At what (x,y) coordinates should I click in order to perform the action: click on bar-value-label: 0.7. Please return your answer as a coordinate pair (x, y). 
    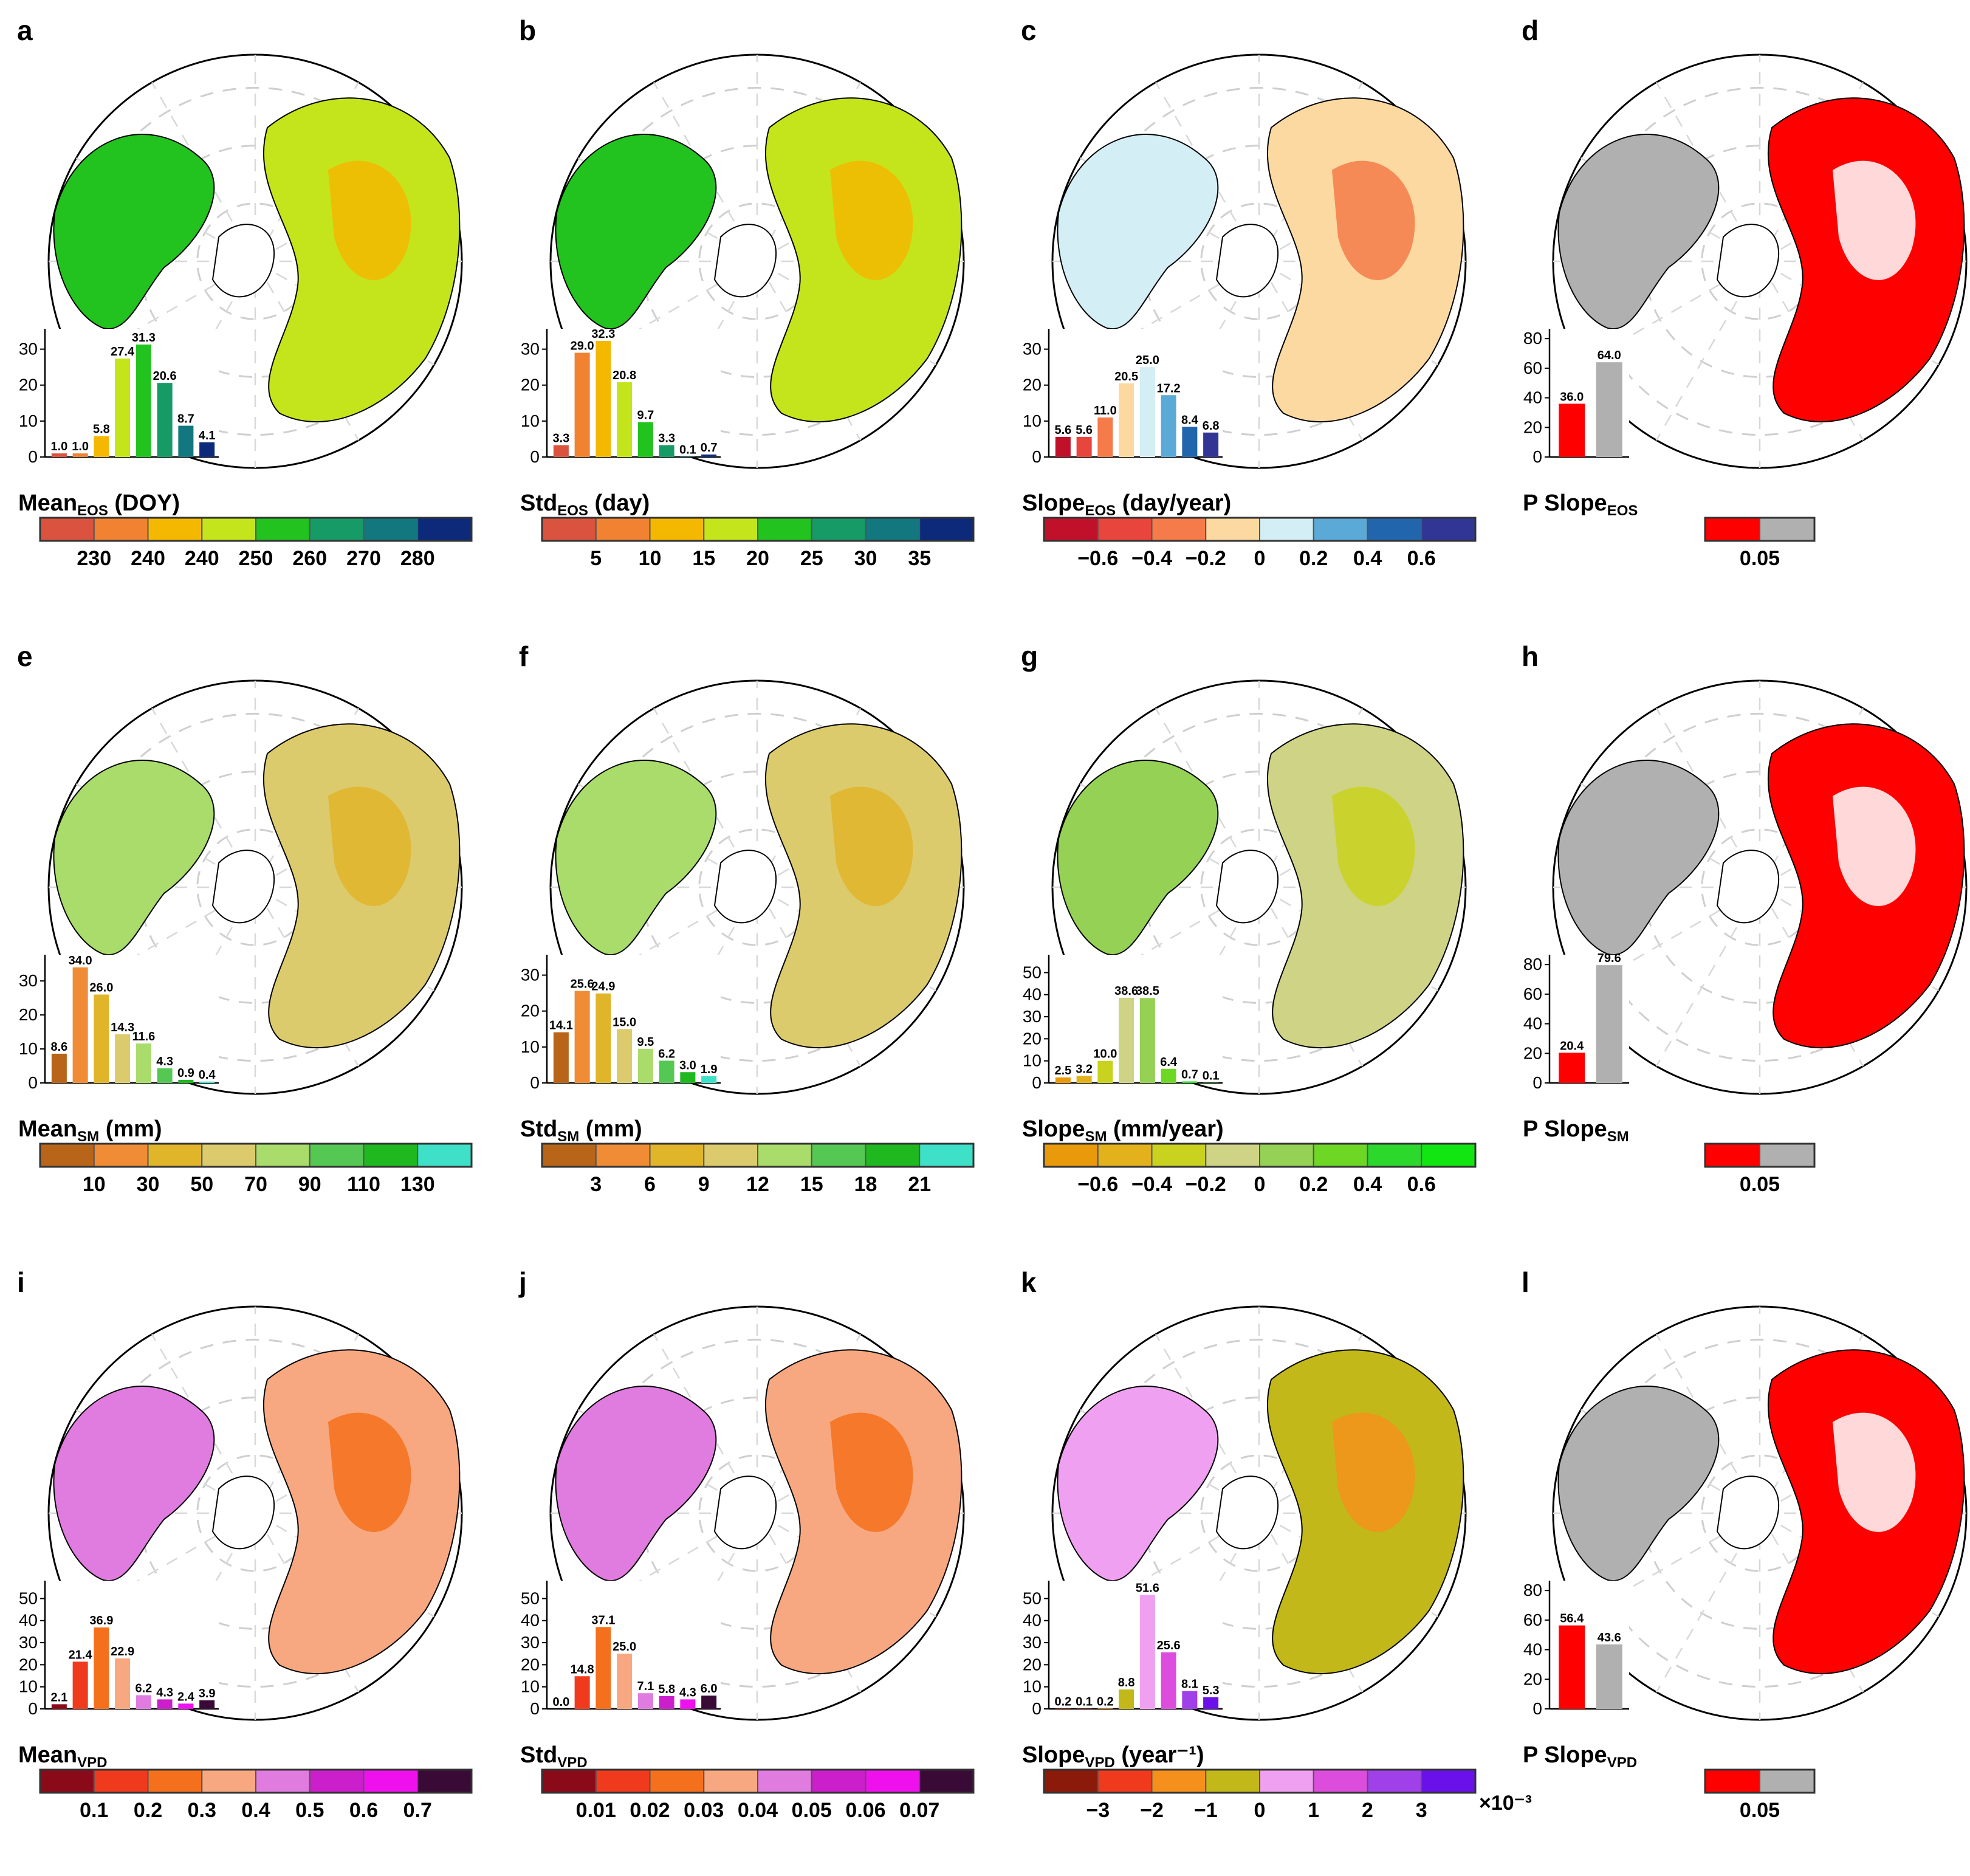
    Looking at the image, I should click on (709, 448).